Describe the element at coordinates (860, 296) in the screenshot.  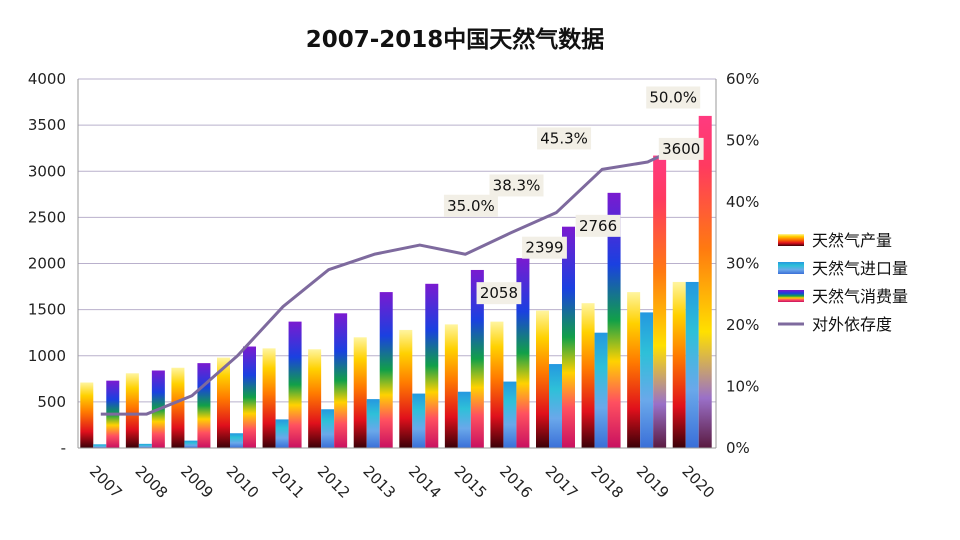
I see `legend-label: 天然气消费量` at that location.